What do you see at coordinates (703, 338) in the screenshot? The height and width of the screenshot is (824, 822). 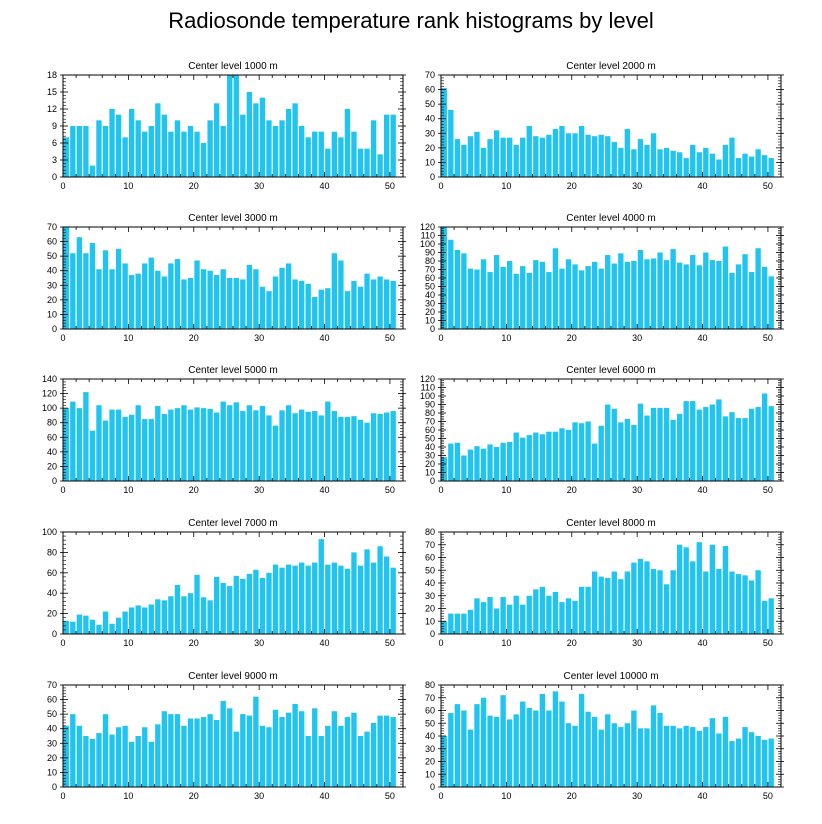 I see `x-tick-label: 40` at bounding box center [703, 338].